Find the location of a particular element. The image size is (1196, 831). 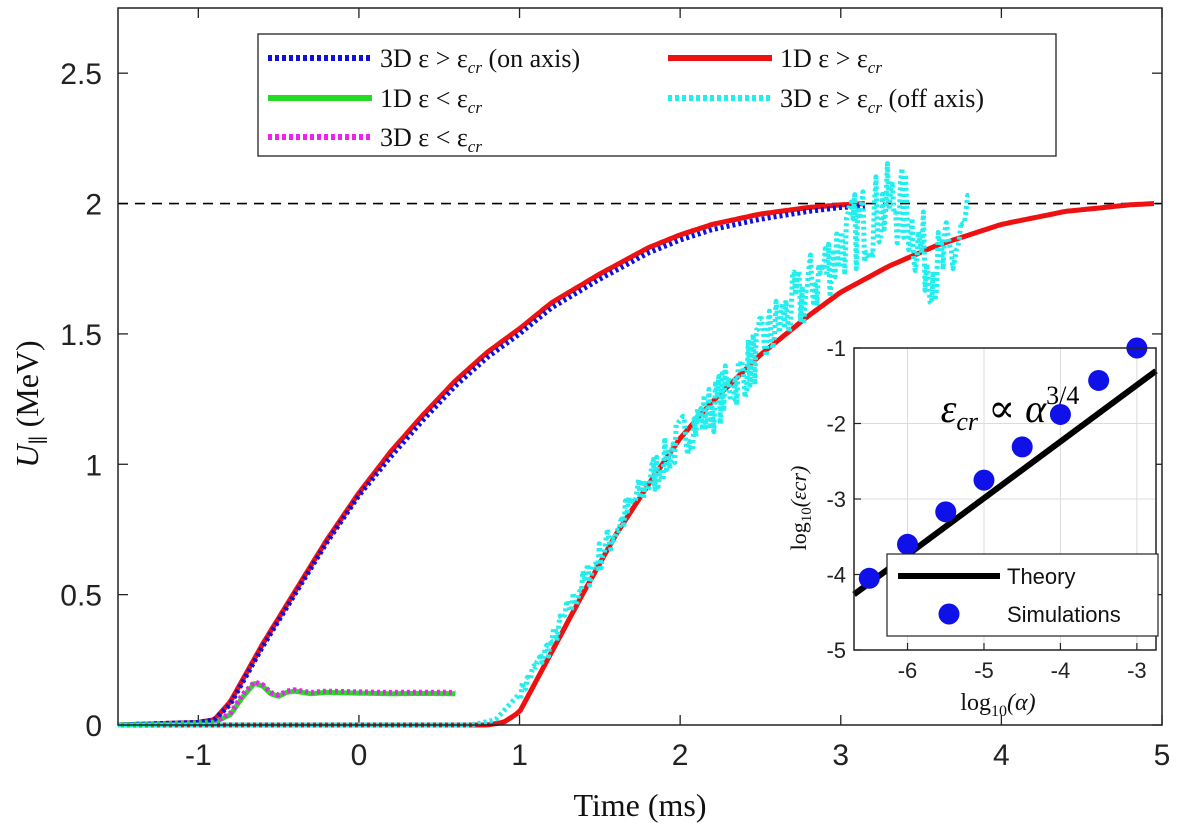

inset-y-tick-label: -2 is located at coordinates (836, 424).